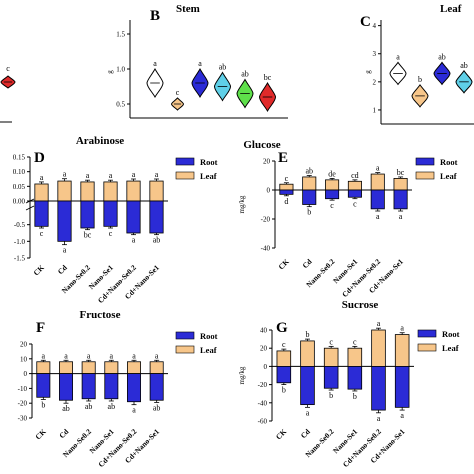 This screenshot has height=474, width=474. What do you see at coordinates (267, 162) in the screenshot?
I see `panel-e-y-tick-label: 20` at bounding box center [267, 162].